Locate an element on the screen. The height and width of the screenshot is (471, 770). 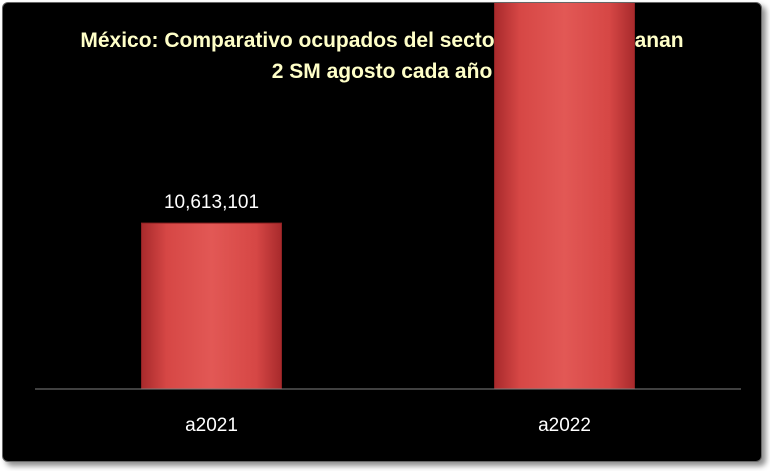
data-label-a2021: 10,613,101 is located at coordinates (211, 202).